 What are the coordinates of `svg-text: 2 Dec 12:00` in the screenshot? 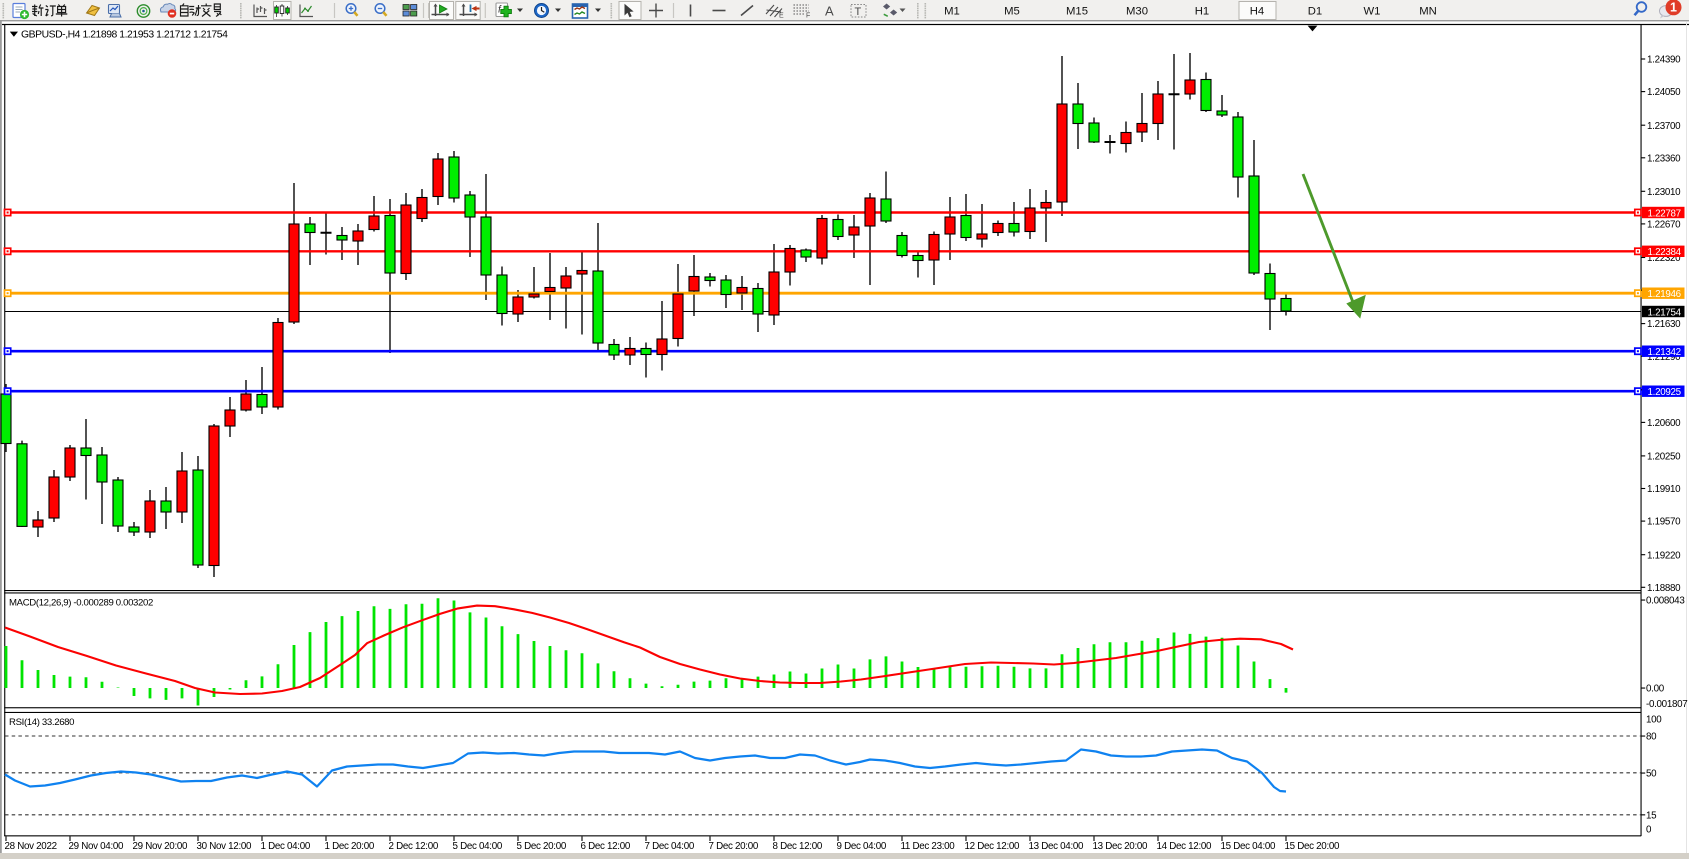 It's located at (414, 846).